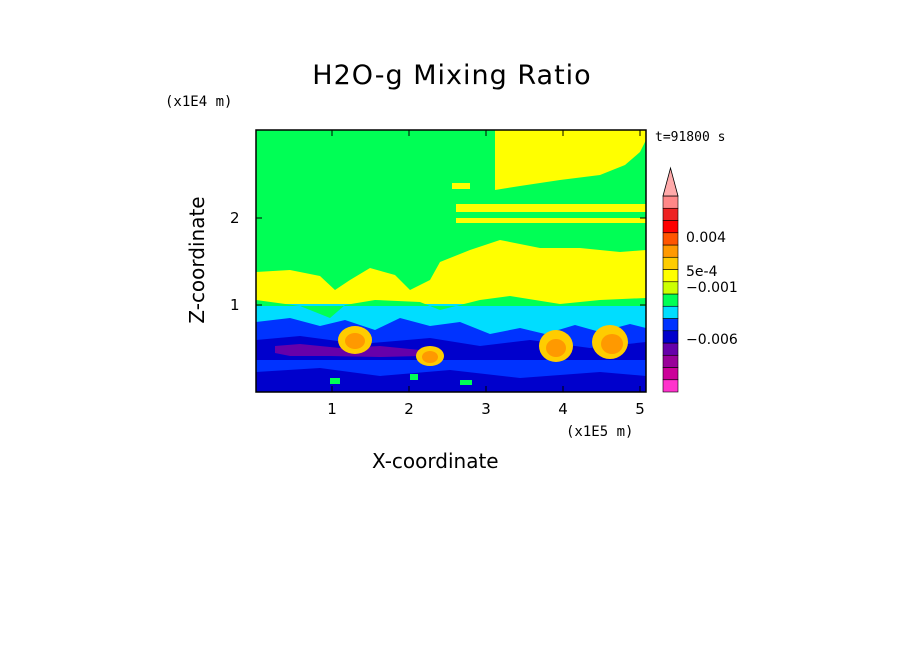 Image resolution: width=904 pixels, height=654 pixels. I want to click on x-tick-label: 5, so click(640, 409).